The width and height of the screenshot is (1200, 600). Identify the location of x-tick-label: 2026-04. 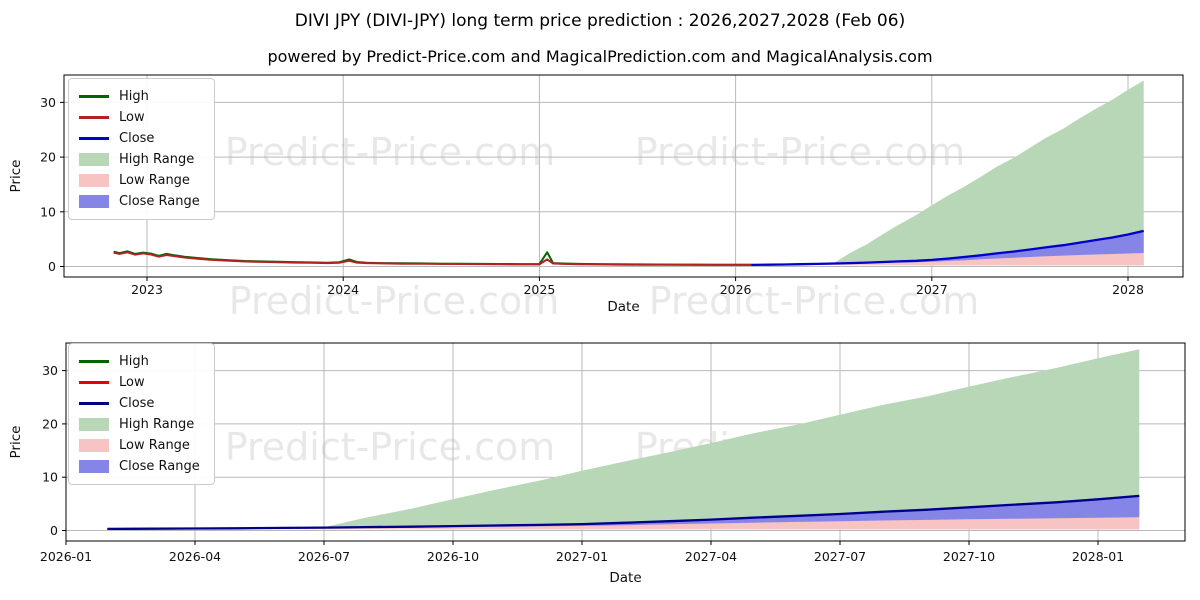
(195, 556).